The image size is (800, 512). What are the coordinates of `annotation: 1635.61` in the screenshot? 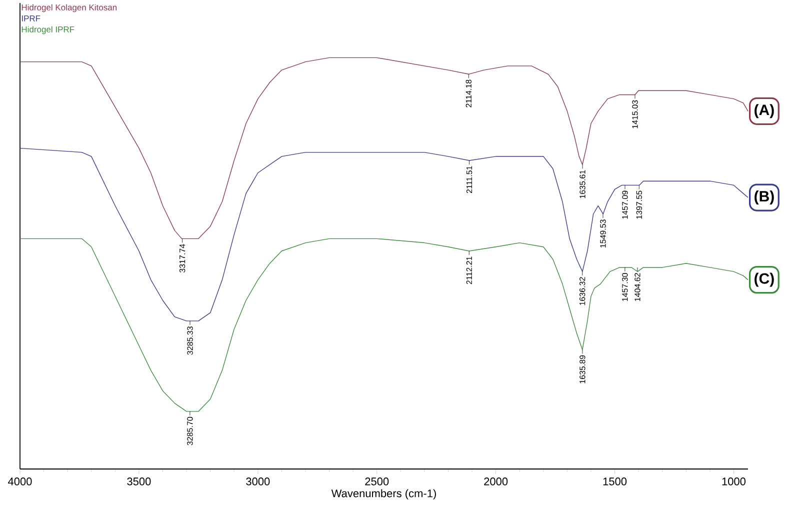 It's located at (583, 184).